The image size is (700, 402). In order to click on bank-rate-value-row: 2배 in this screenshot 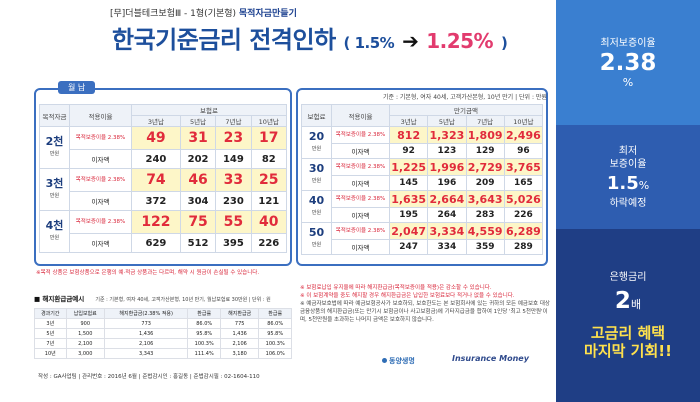, I will do `click(628, 301)`.